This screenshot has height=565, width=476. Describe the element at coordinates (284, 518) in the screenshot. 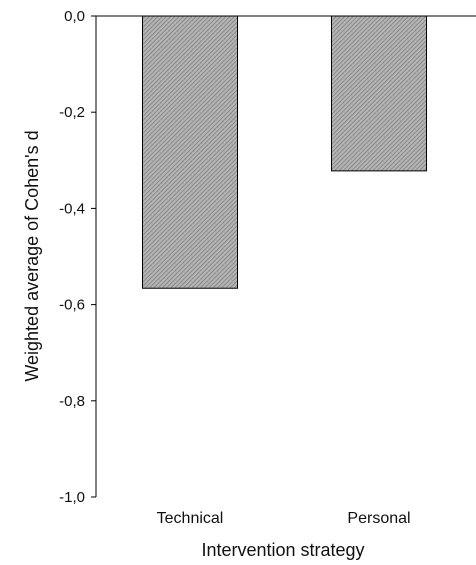

I see `x-category-labels: Technical Personal` at that location.